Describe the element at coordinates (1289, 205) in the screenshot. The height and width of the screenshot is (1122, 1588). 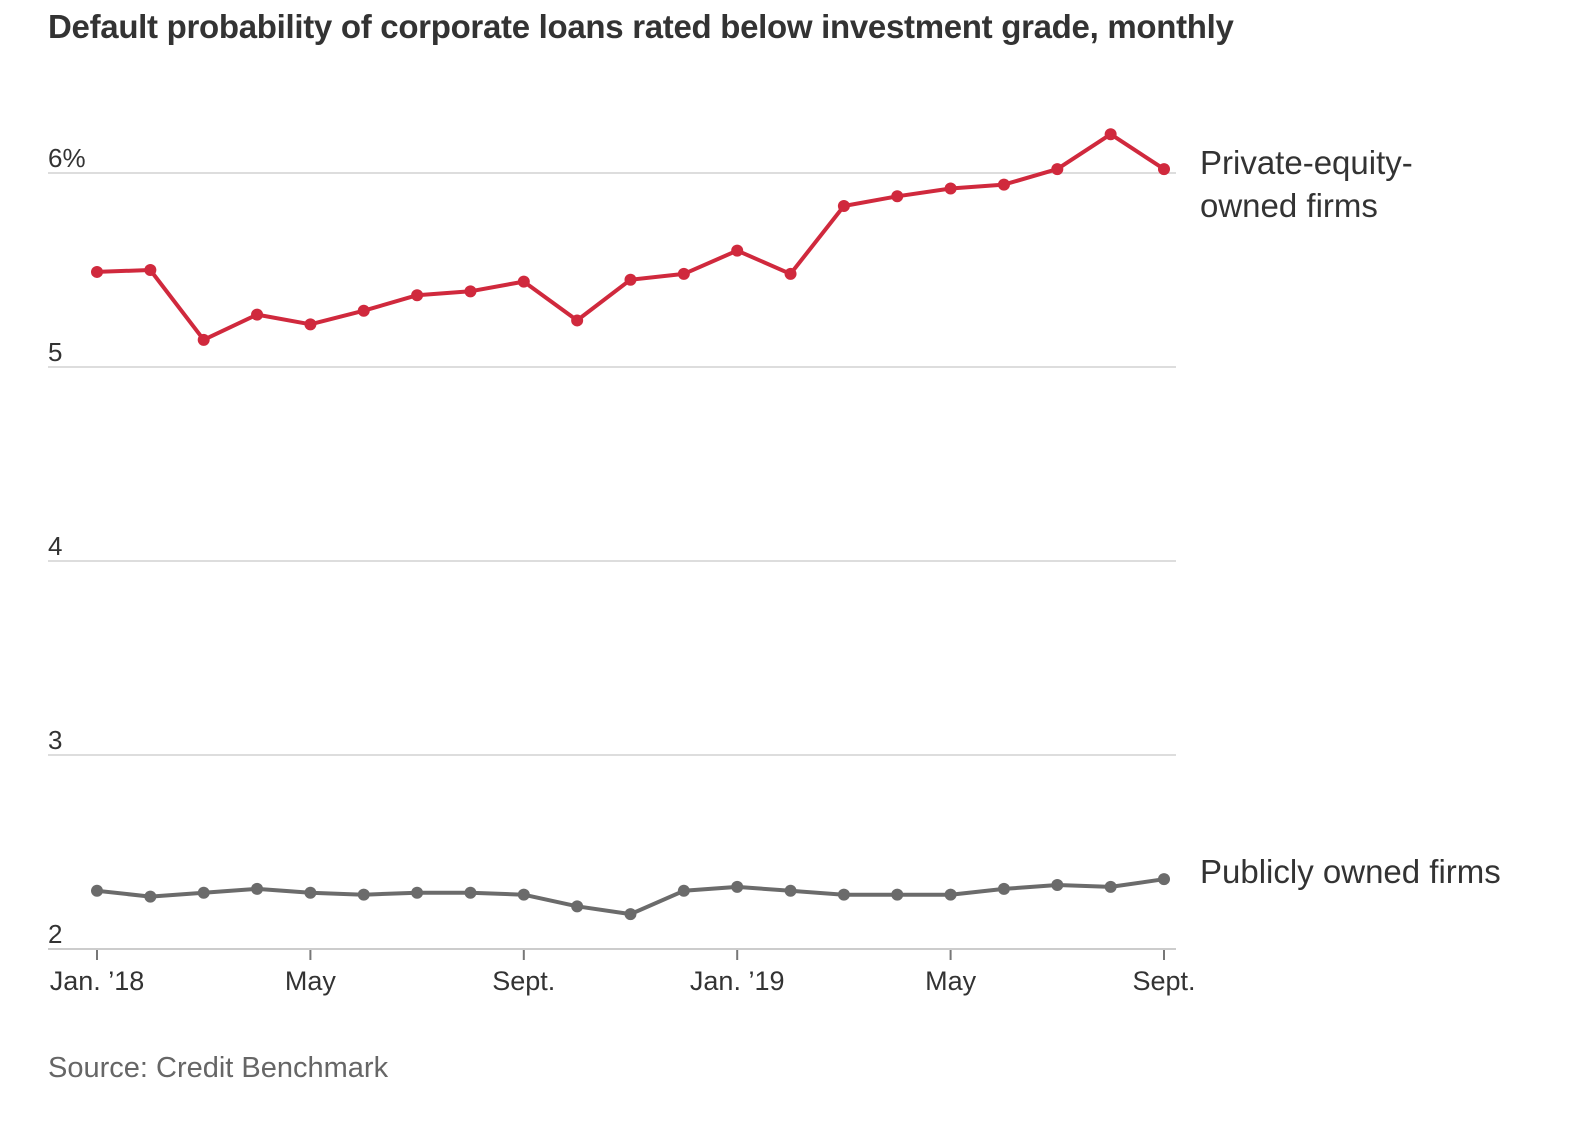
I see `series-label-0-line-1: owned firms` at that location.